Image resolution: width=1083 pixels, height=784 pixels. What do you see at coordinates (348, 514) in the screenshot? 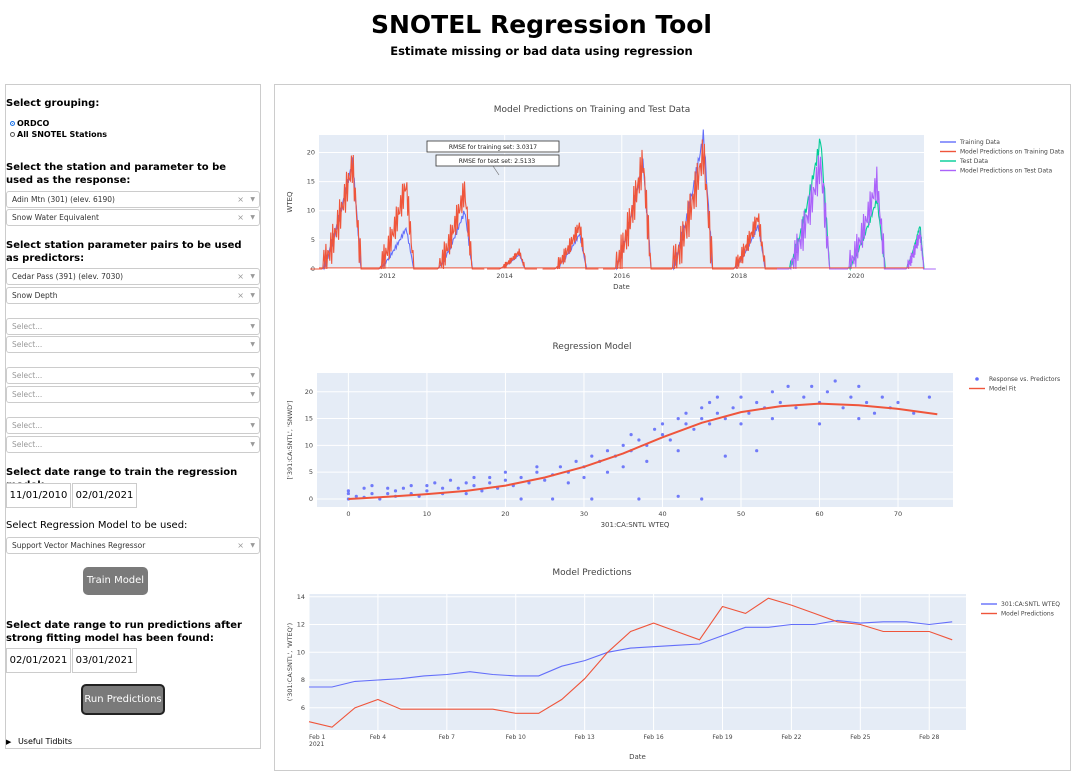
I see `x-tick-label: 0` at bounding box center [348, 514].